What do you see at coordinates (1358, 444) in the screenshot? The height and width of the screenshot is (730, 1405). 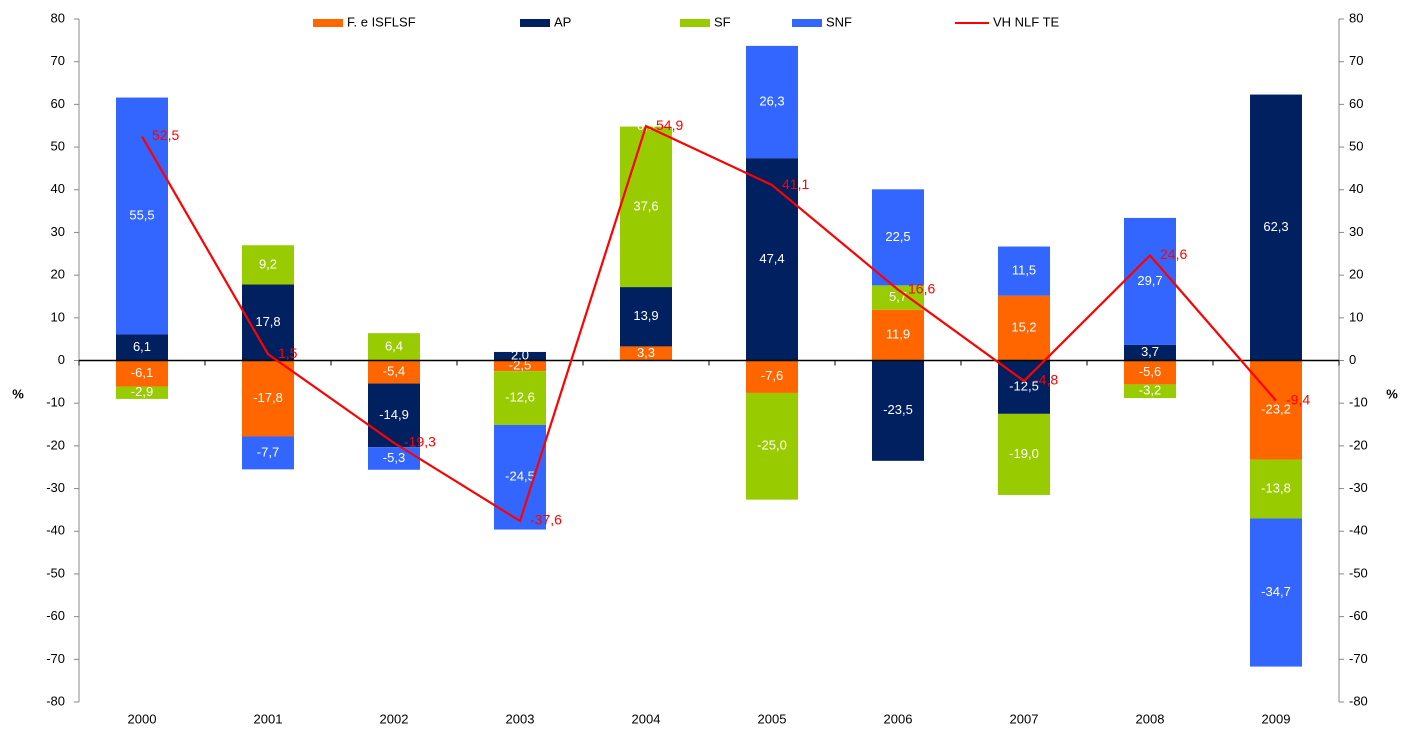 I see `y2-tick-label: -20` at bounding box center [1358, 444].